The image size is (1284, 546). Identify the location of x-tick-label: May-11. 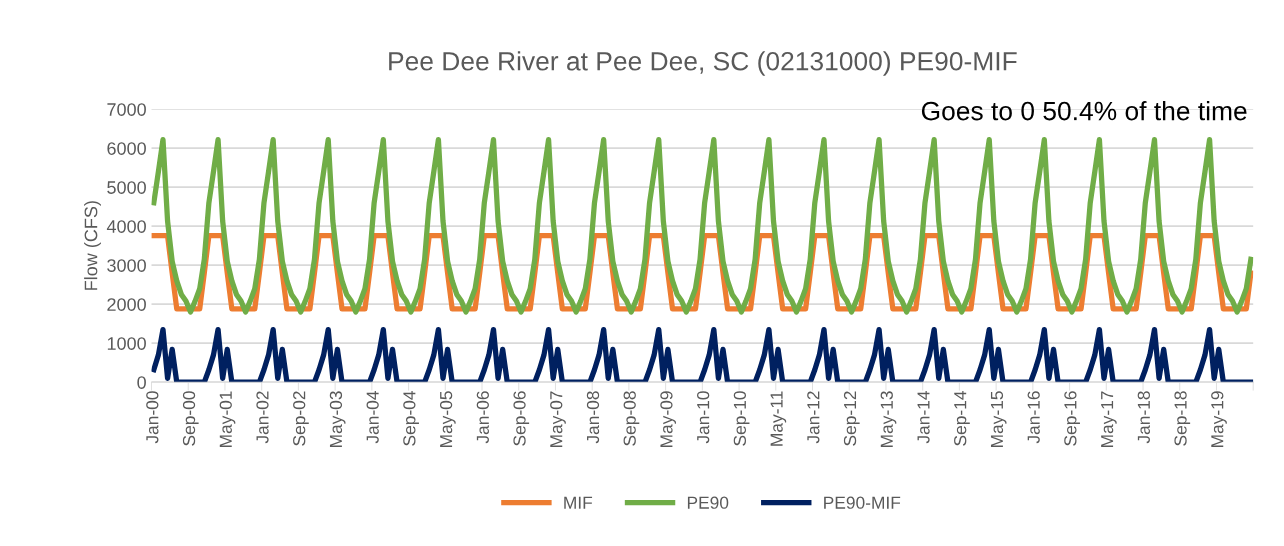
(778, 418).